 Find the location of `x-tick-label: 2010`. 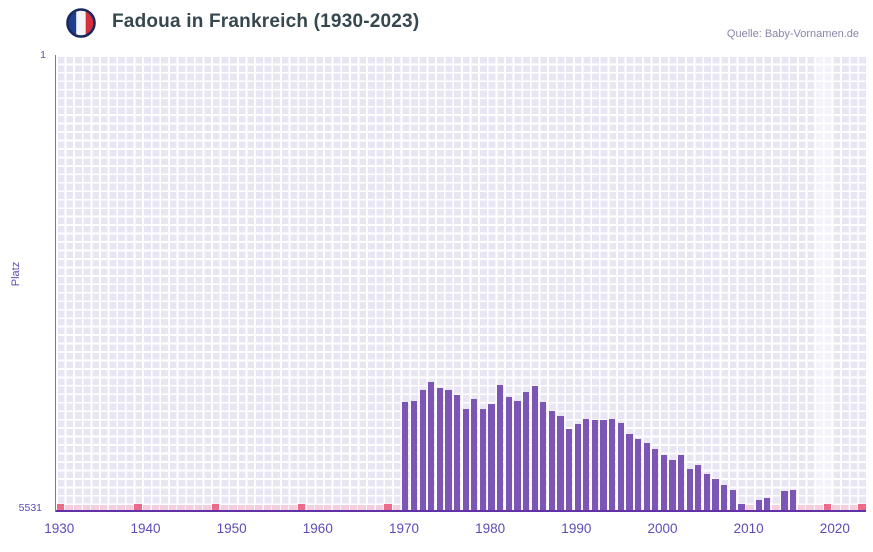

x-tick-label: 2010 is located at coordinates (748, 528).